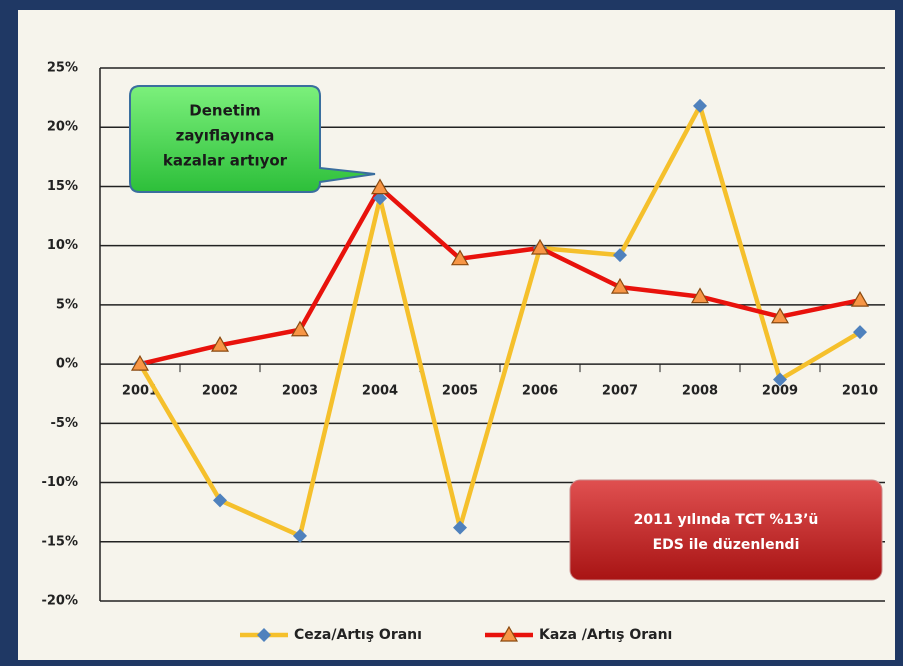  I want to click on y-tick-label: -10%, so click(59, 482).